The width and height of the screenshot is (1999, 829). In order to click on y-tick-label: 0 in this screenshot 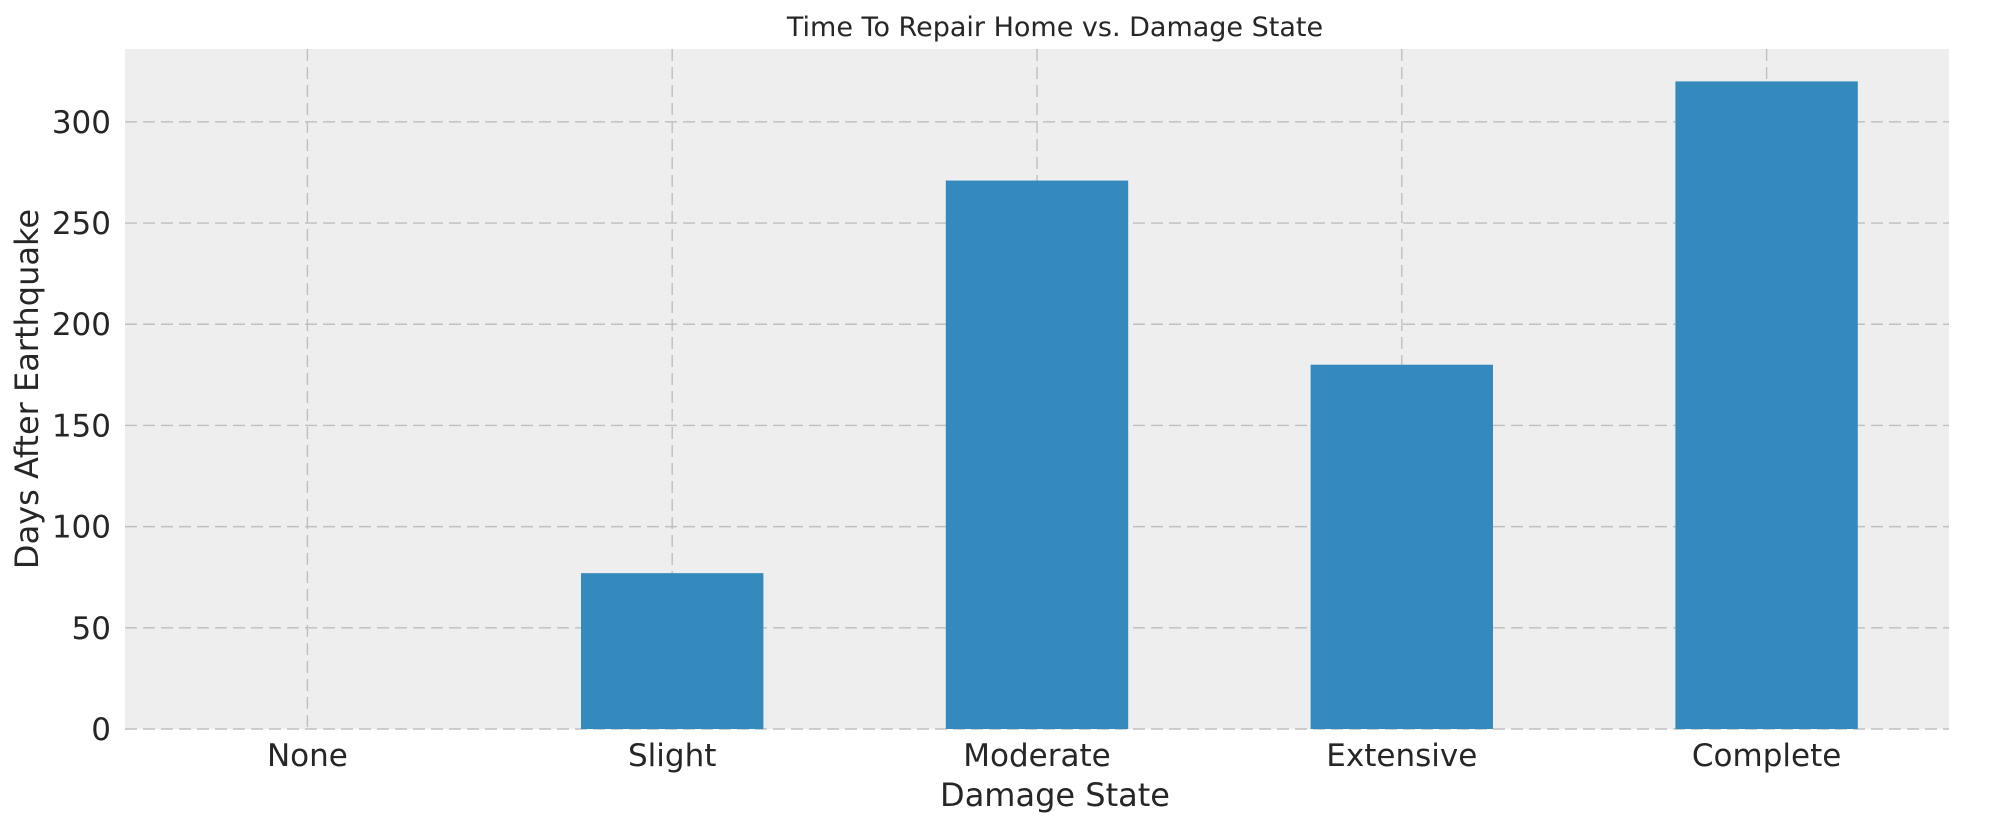, I will do `click(101, 730)`.